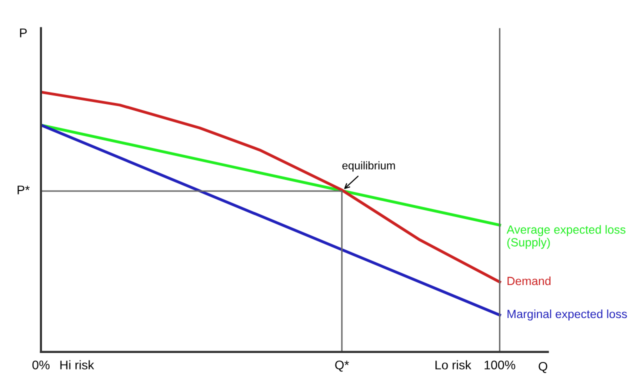  I want to click on x-tick-label: 100%, so click(500, 365).